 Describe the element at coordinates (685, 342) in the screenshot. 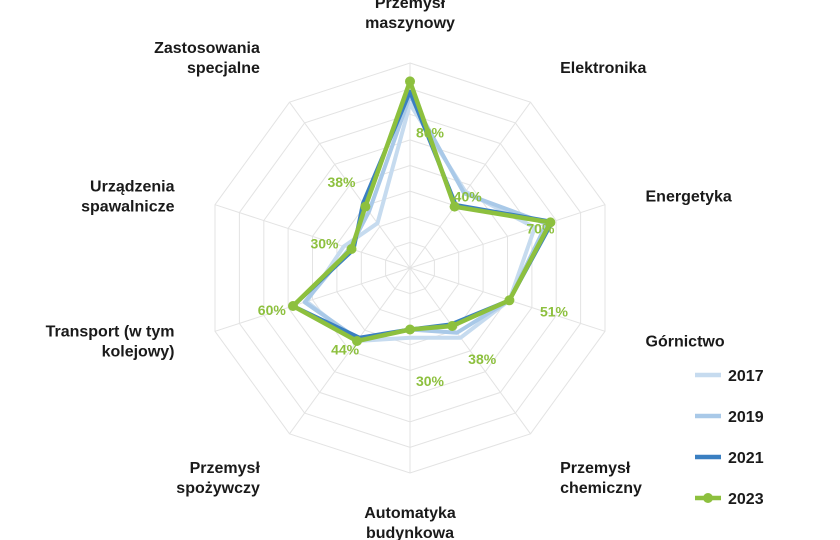

I see `category-label: Górnictwo` at that location.